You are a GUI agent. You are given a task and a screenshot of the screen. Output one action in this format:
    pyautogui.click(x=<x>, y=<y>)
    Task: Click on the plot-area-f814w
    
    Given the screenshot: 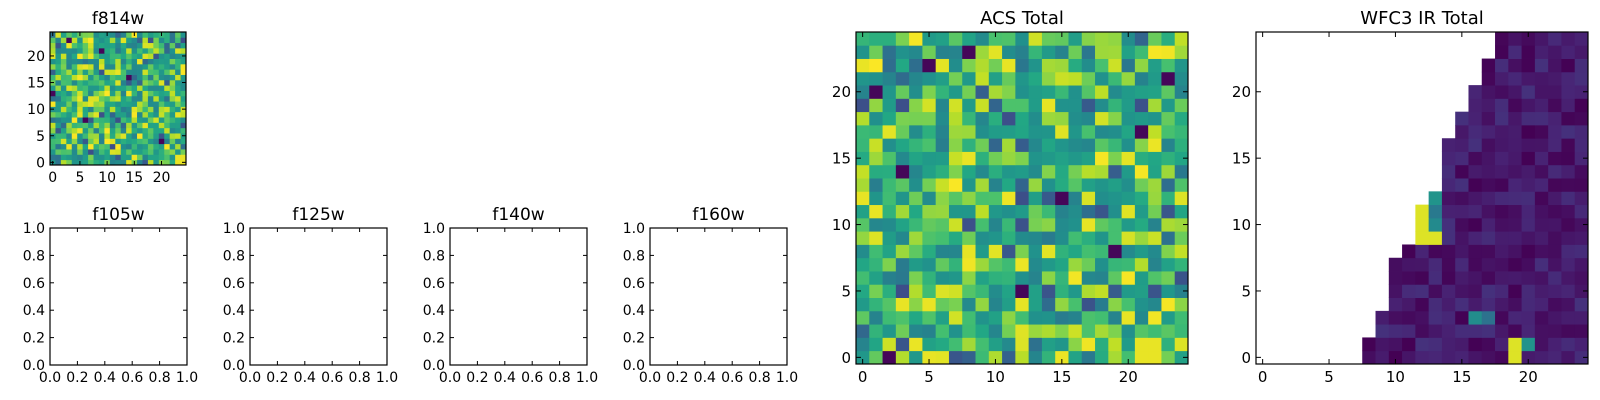 What is the action you would take?
    pyautogui.click(x=118, y=98)
    